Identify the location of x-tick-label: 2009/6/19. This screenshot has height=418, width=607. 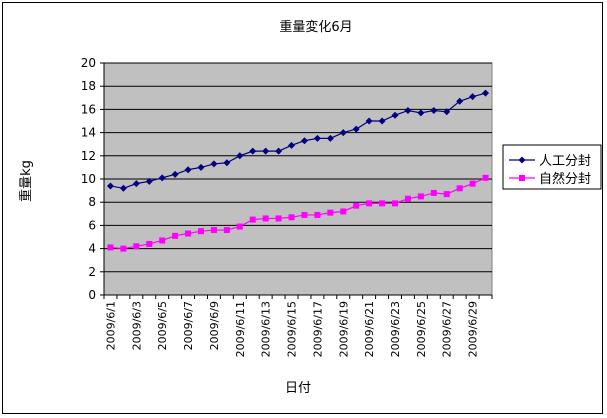
(343, 329).